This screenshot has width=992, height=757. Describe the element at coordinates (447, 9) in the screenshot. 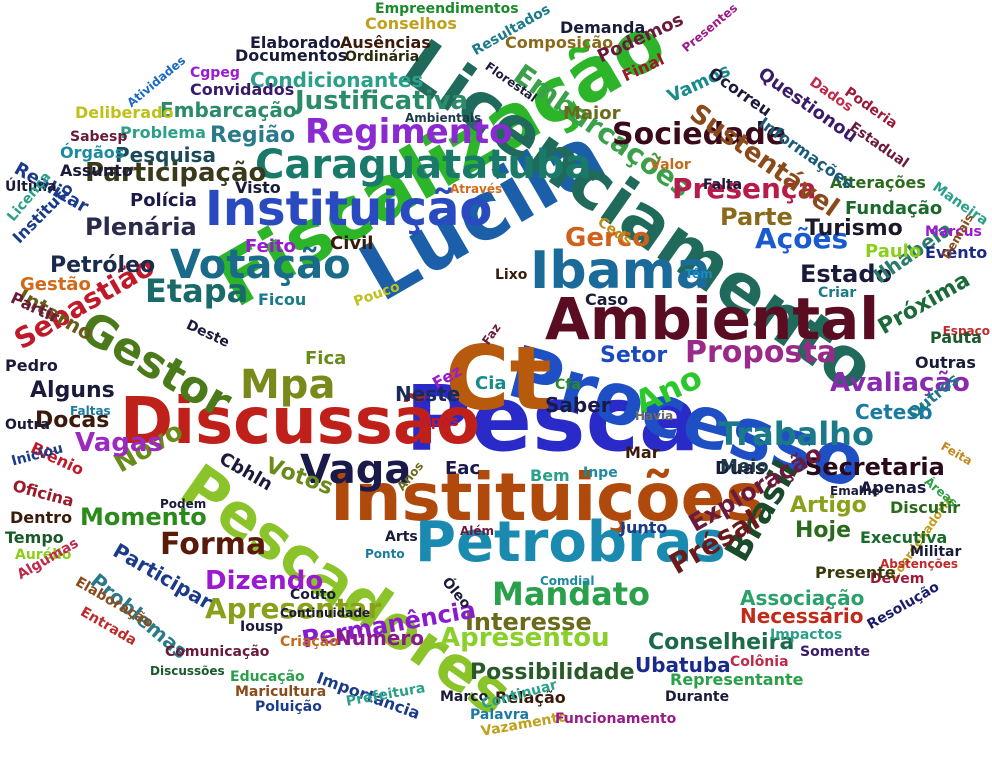

I see `cloud-word: Empreendimentos` at that location.